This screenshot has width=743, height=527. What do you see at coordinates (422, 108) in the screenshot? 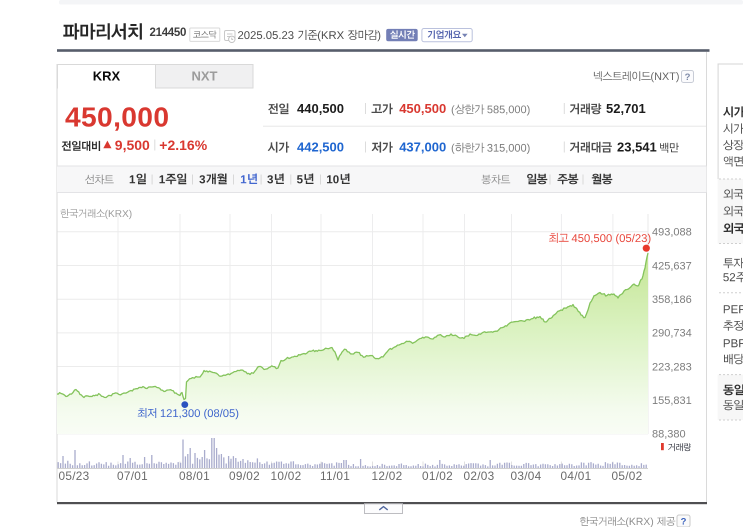
I see `svg-text: 450,500` at bounding box center [422, 108].